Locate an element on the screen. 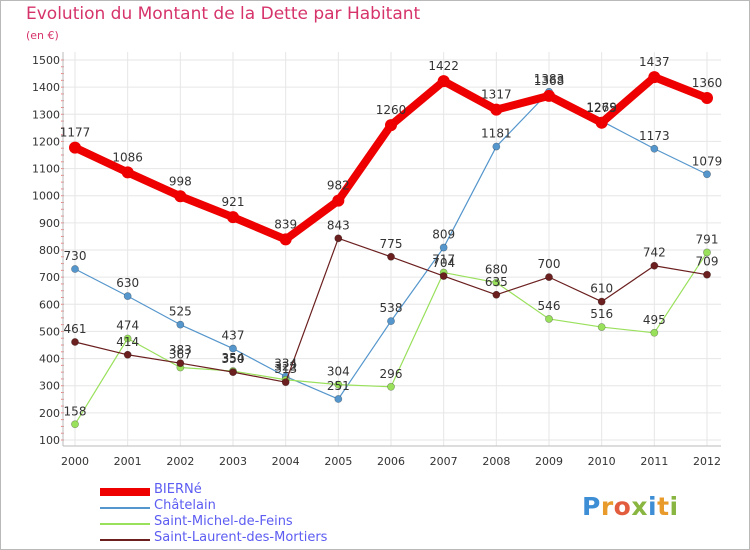  chart-unit-label: (en €) is located at coordinates (42, 35).